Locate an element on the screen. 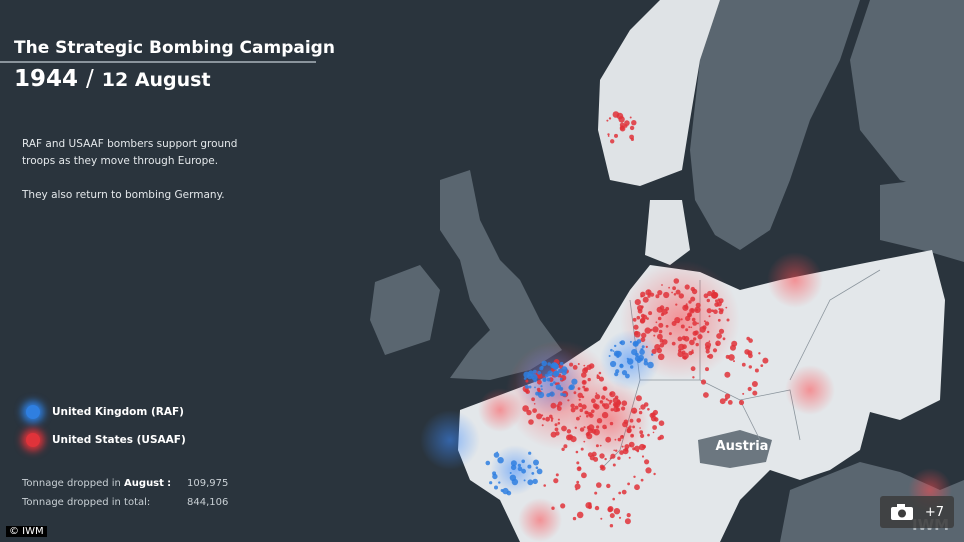 The image size is (964, 542). legend-item: United States (USAAF) is located at coordinates (103, 440).